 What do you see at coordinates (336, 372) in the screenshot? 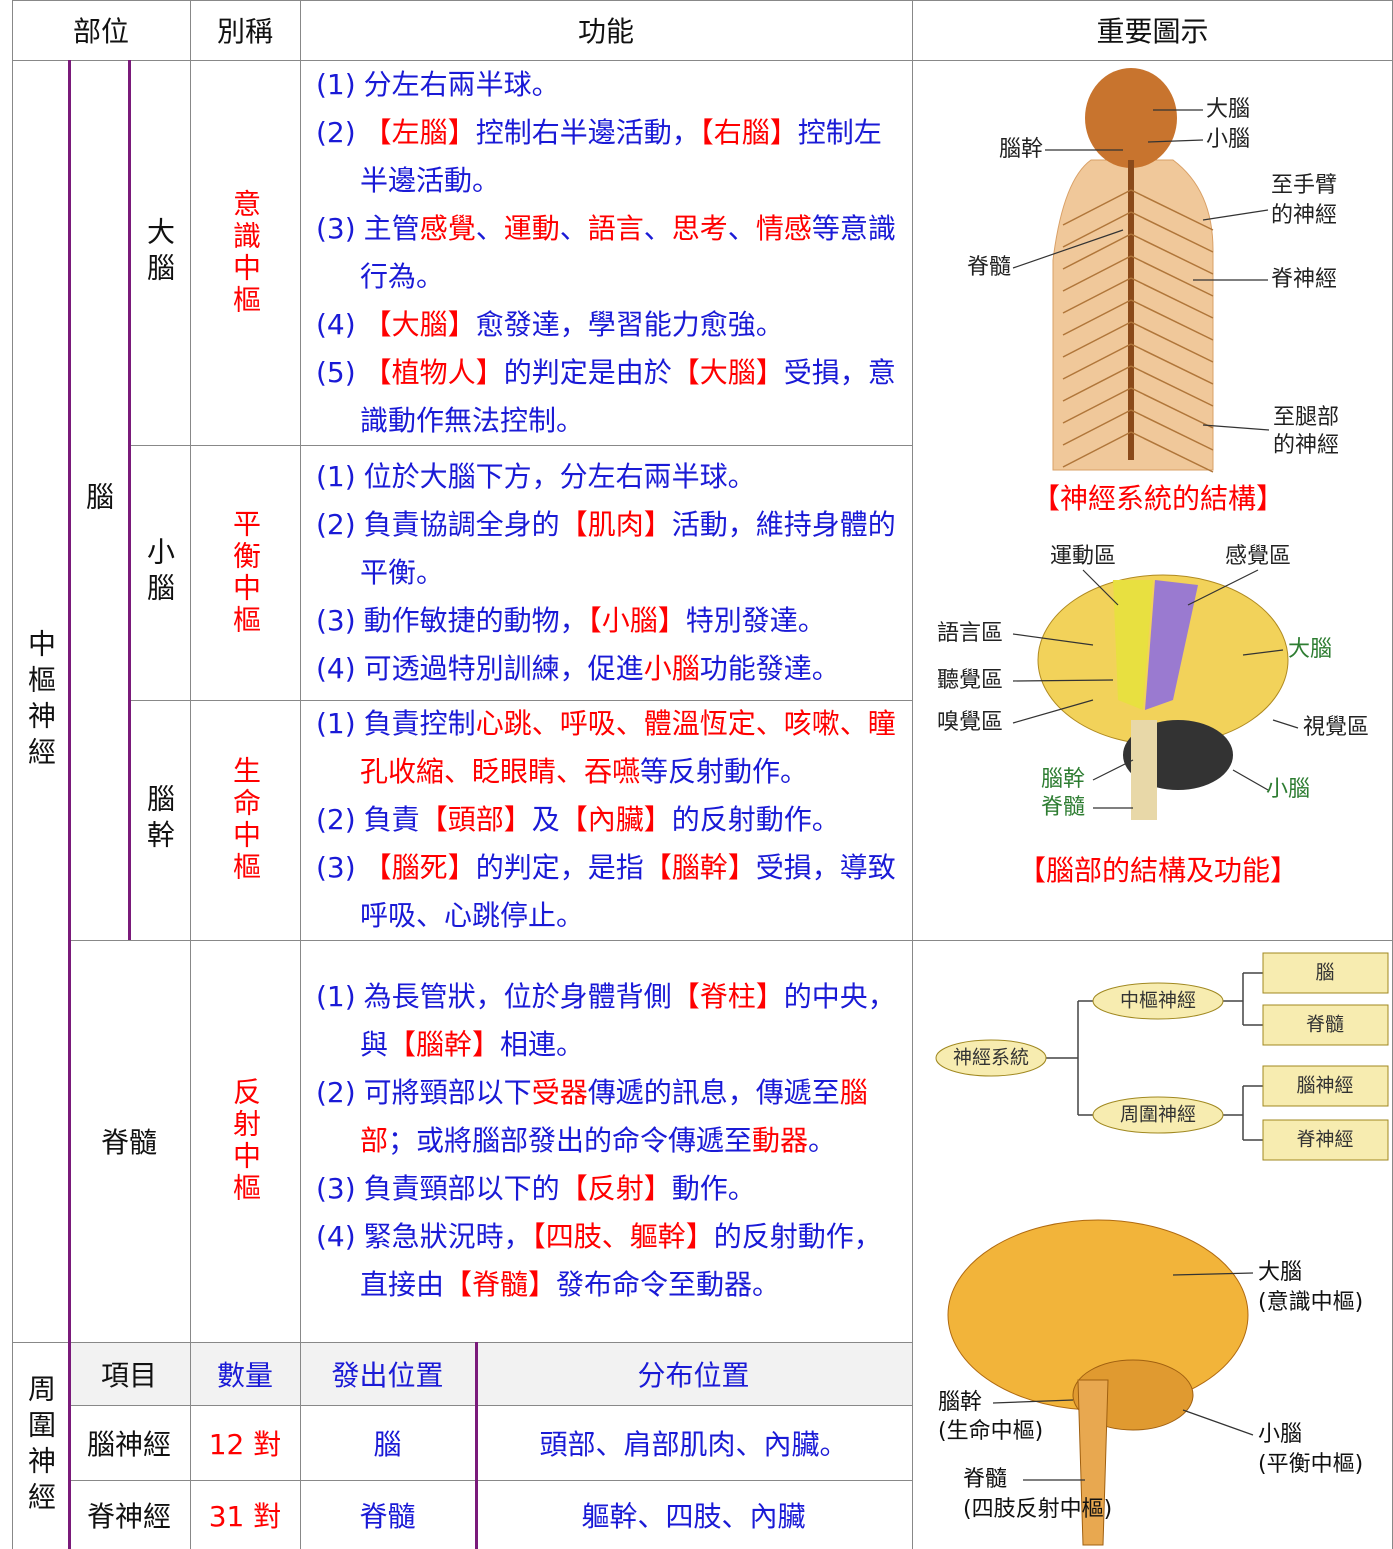
I see `item-number: (5)` at bounding box center [336, 372].